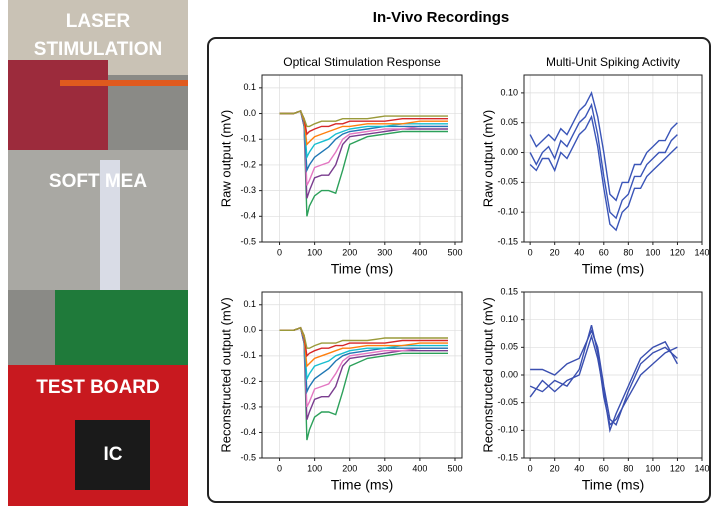  I want to click on photo-label: IC, so click(113, 454).